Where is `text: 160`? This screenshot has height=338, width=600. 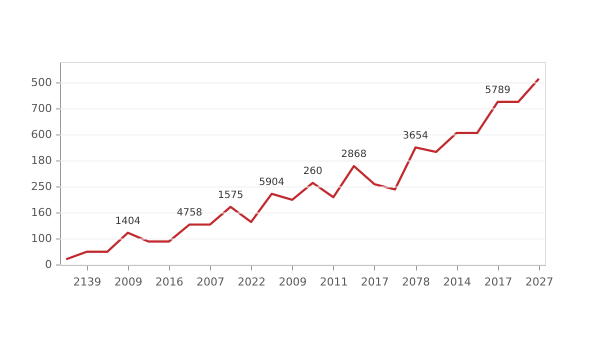
text: 160 is located at coordinates (41, 212).